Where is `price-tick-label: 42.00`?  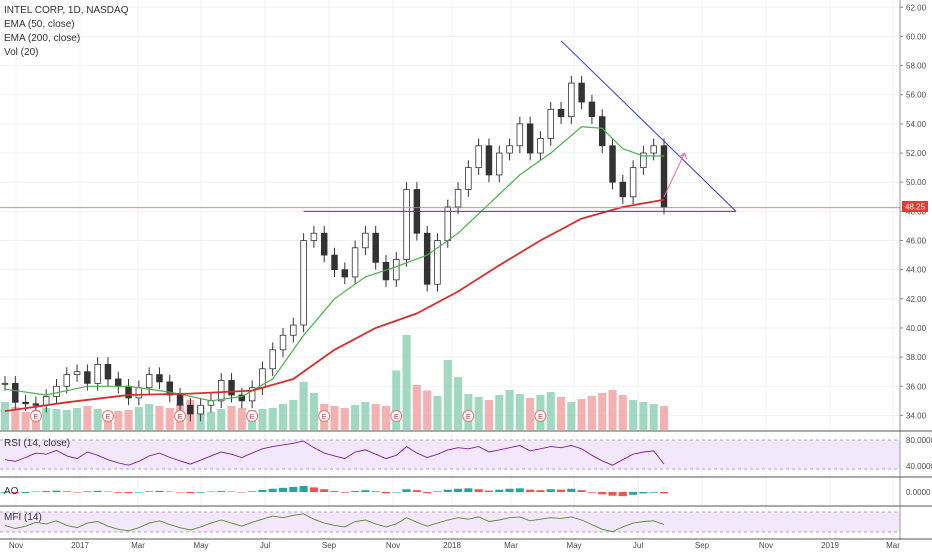
price-tick-label: 42.00 is located at coordinates (916, 299).